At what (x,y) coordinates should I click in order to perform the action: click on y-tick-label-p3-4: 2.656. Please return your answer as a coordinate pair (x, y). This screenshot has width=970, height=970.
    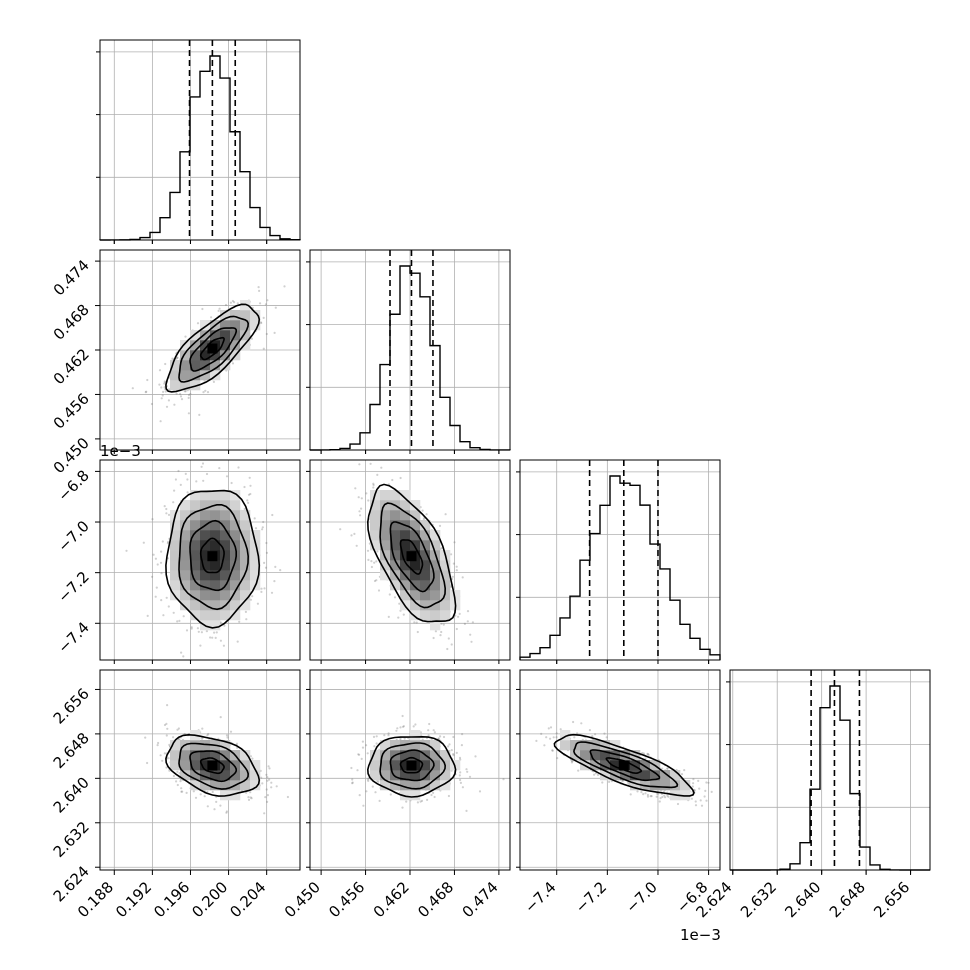
    Looking at the image, I should click on (71, 706).